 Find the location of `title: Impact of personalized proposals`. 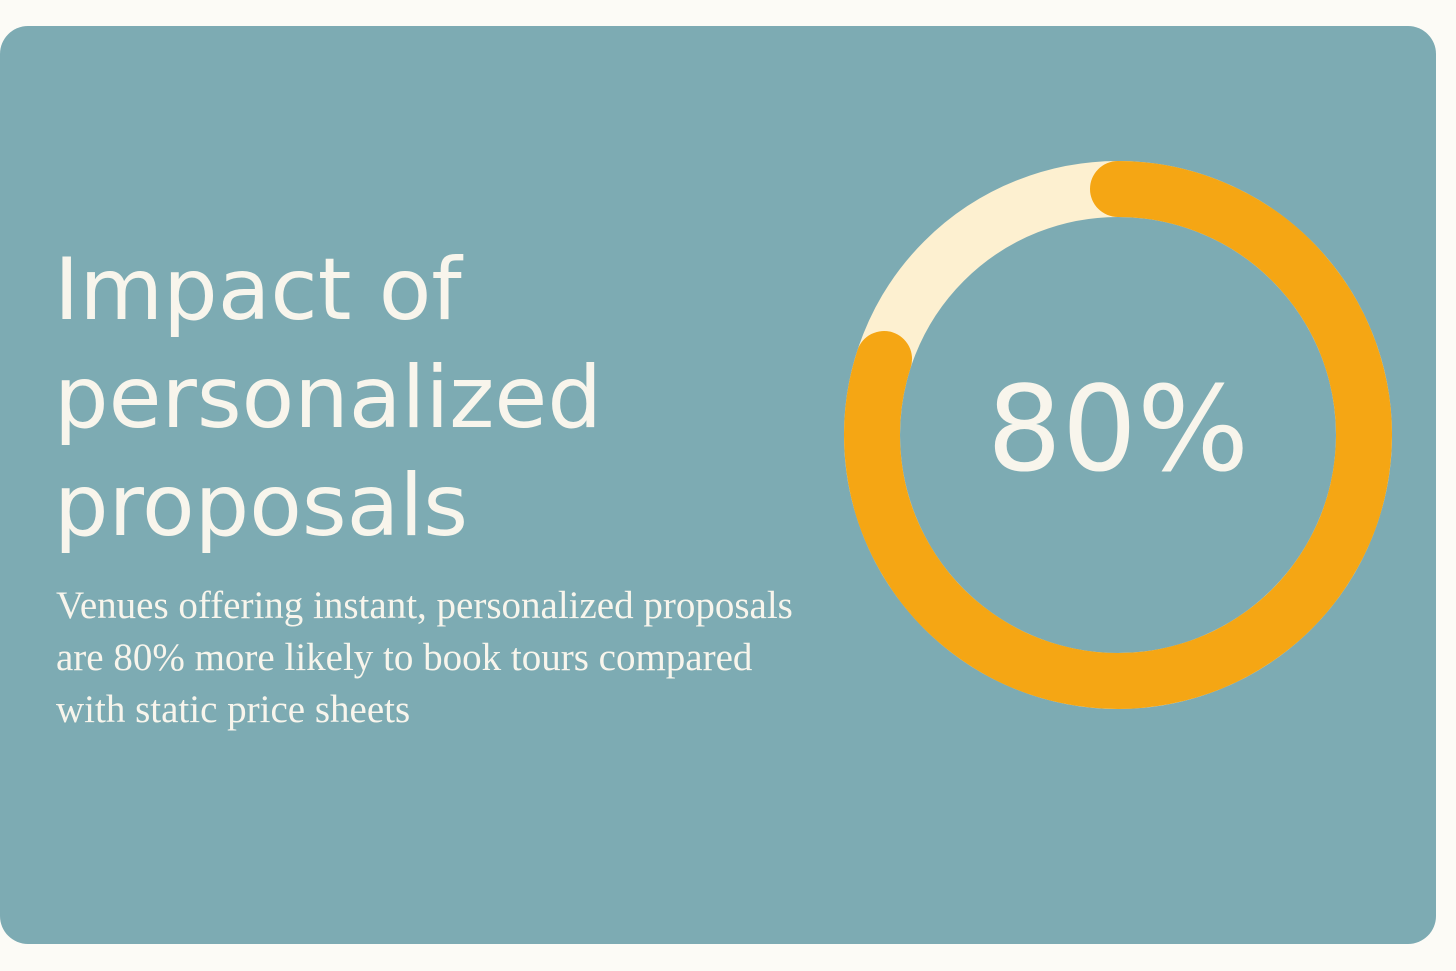

title: Impact of personalized proposals is located at coordinates (328, 398).